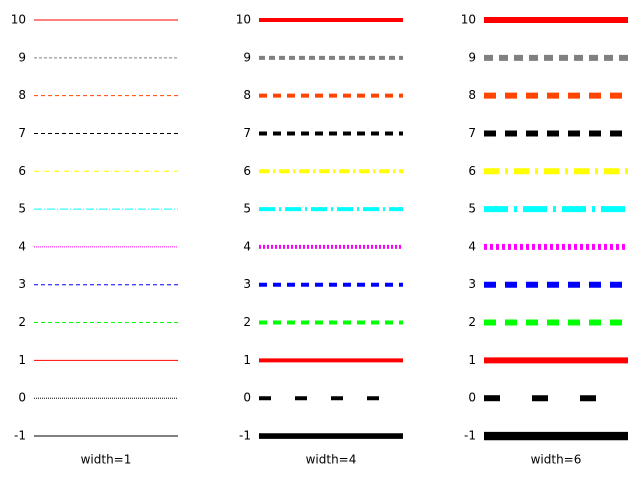  What do you see at coordinates (331, 460) in the screenshot?
I see `panel-label: width=4` at bounding box center [331, 460].